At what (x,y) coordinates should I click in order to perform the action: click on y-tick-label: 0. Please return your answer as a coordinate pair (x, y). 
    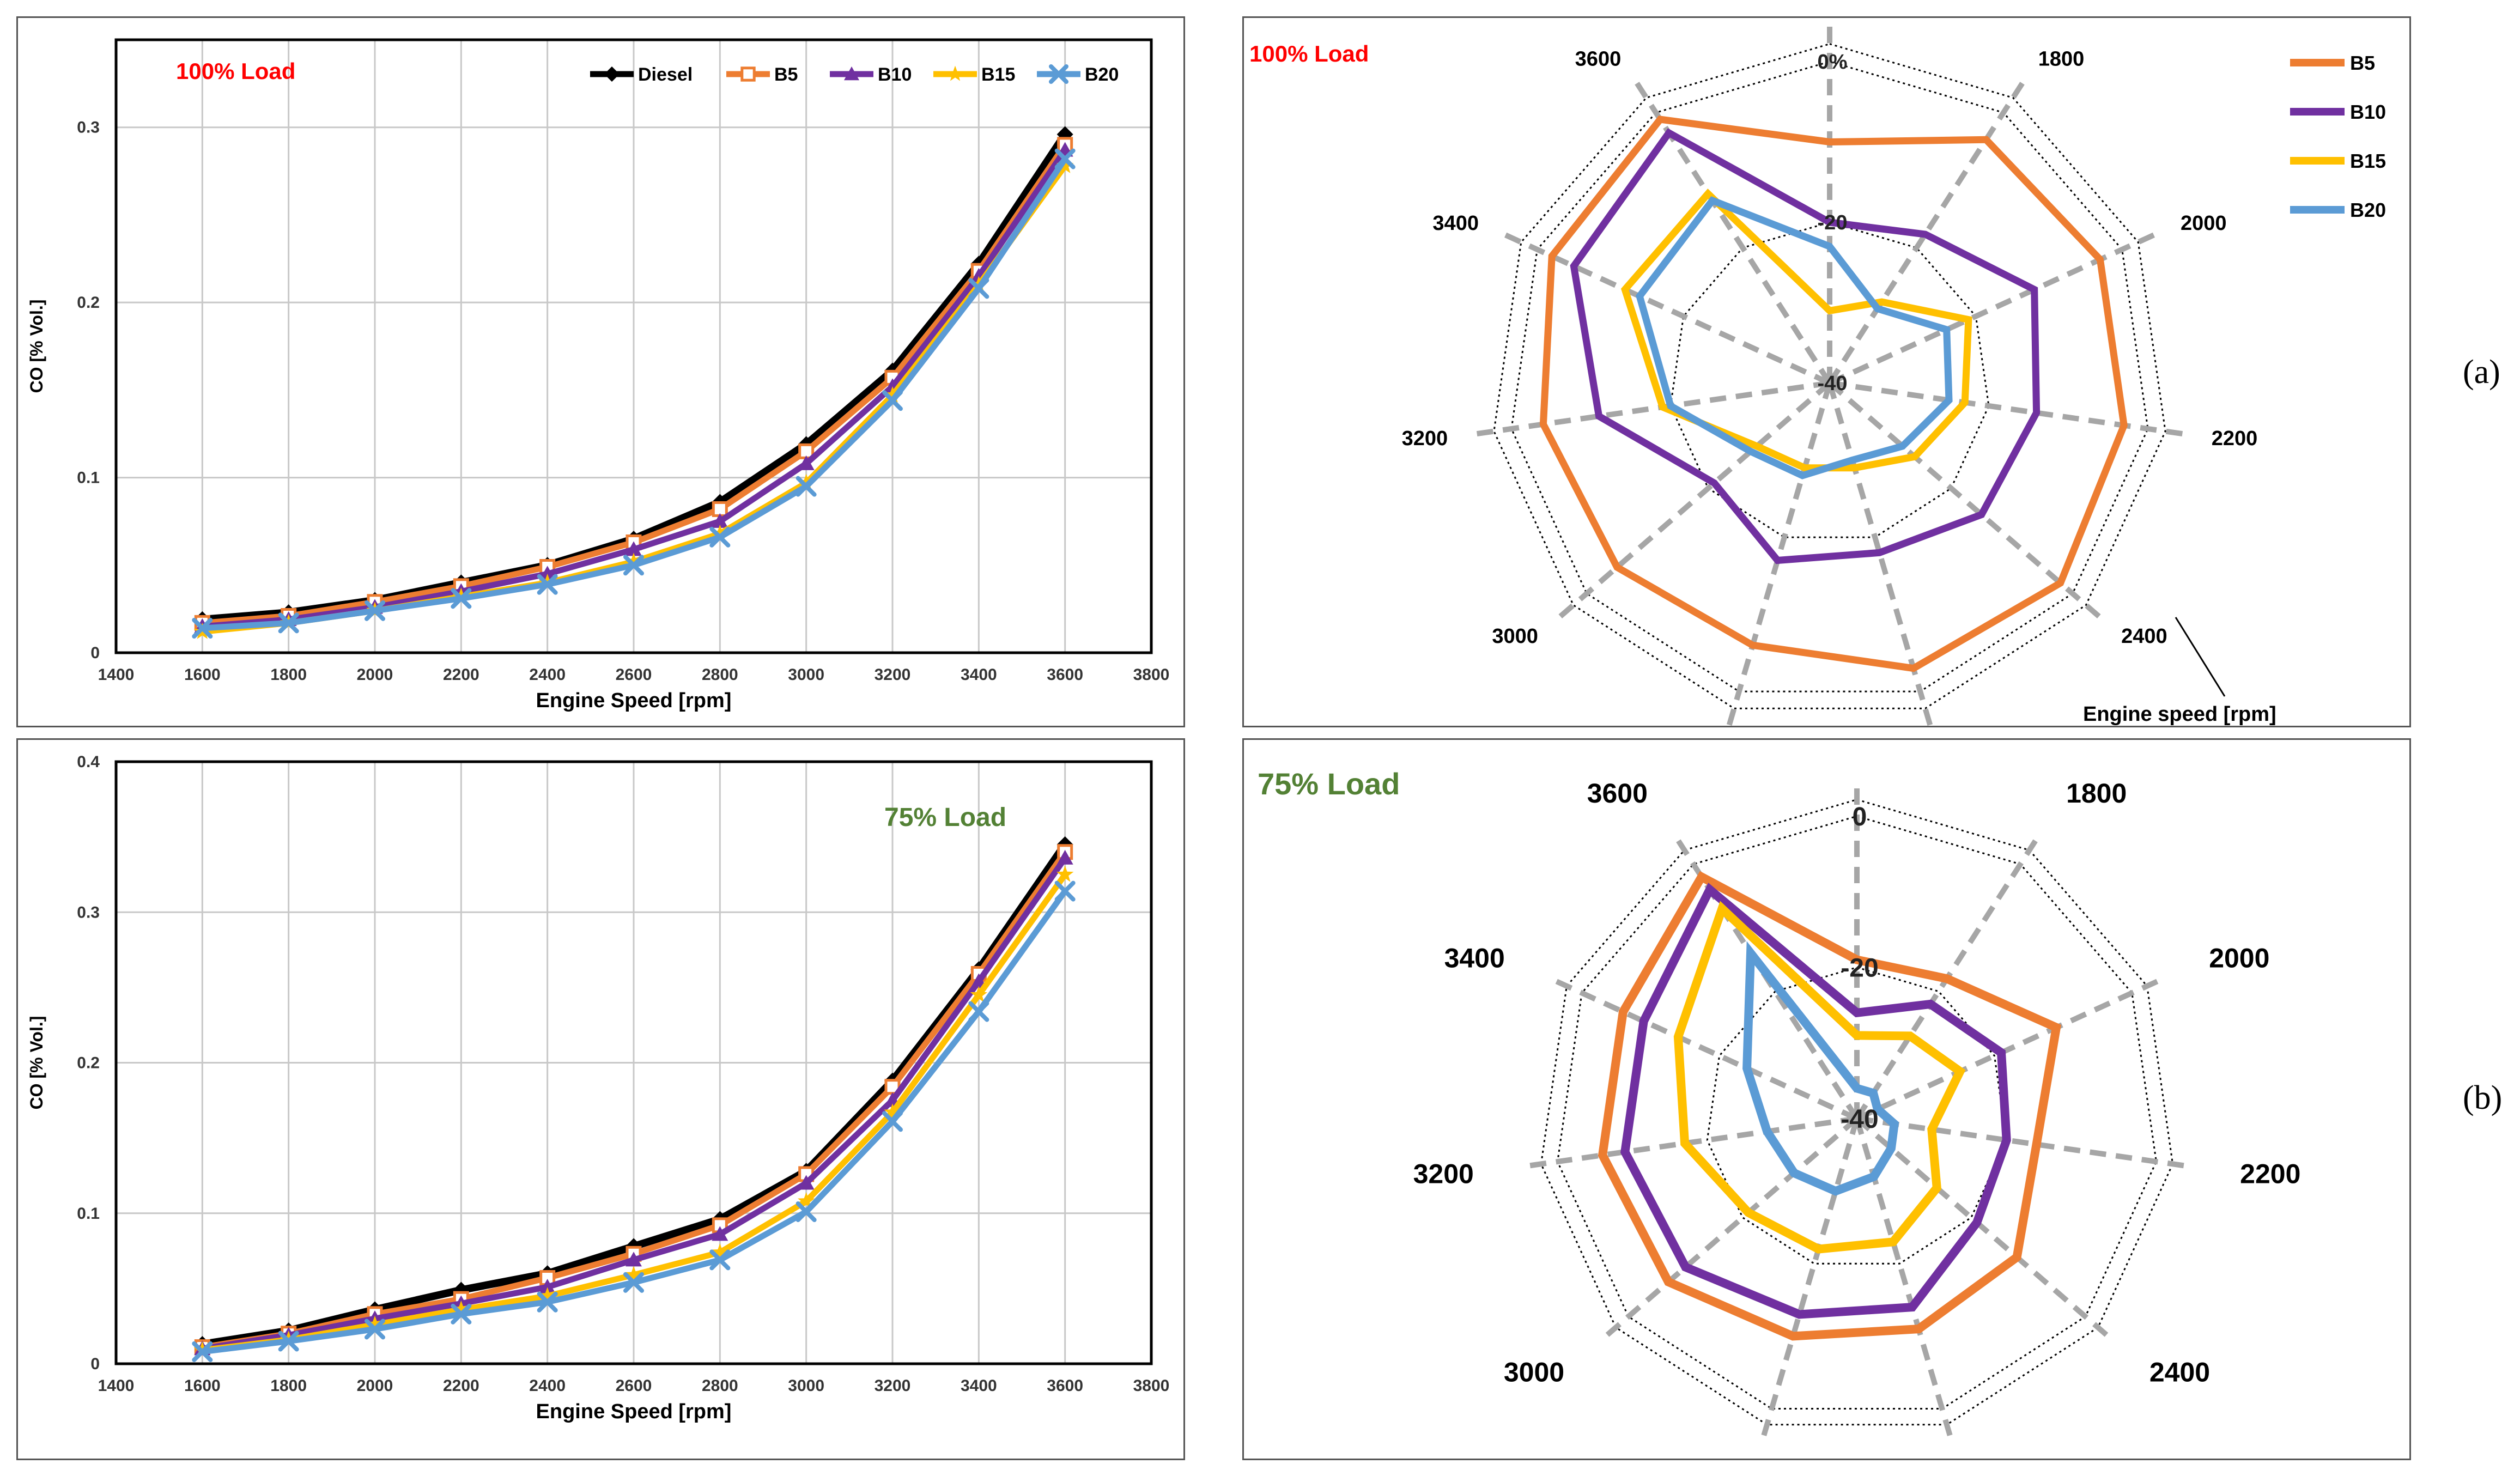
    Looking at the image, I should click on (95, 653).